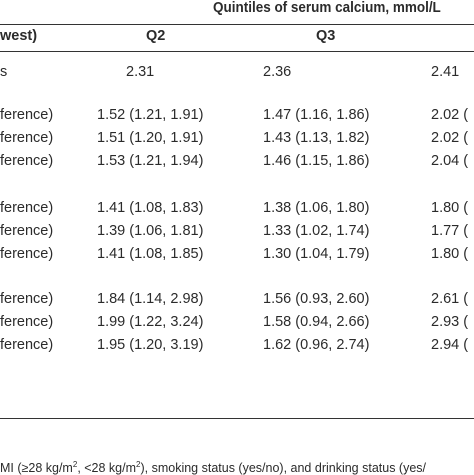  Describe the element at coordinates (150, 254) in the screenshot. I see `table-cell-q2: 1.41 (1.08, 1.85)` at that location.